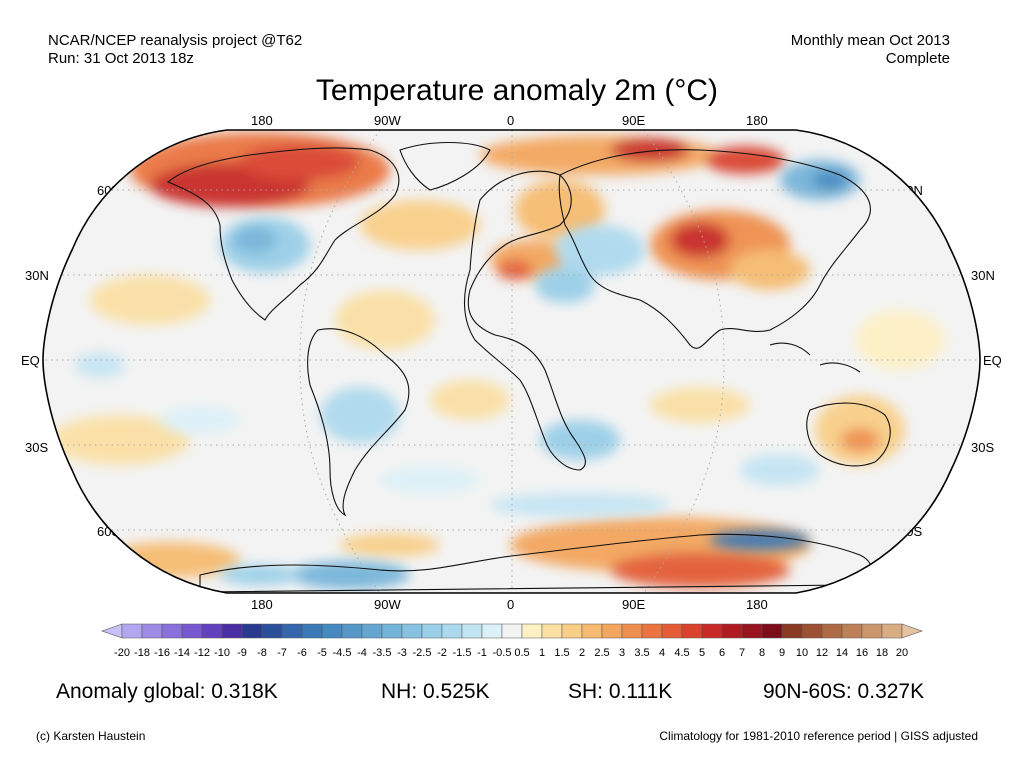  Describe the element at coordinates (702, 653) in the screenshot. I see `colorbar-tick: 5` at that location.